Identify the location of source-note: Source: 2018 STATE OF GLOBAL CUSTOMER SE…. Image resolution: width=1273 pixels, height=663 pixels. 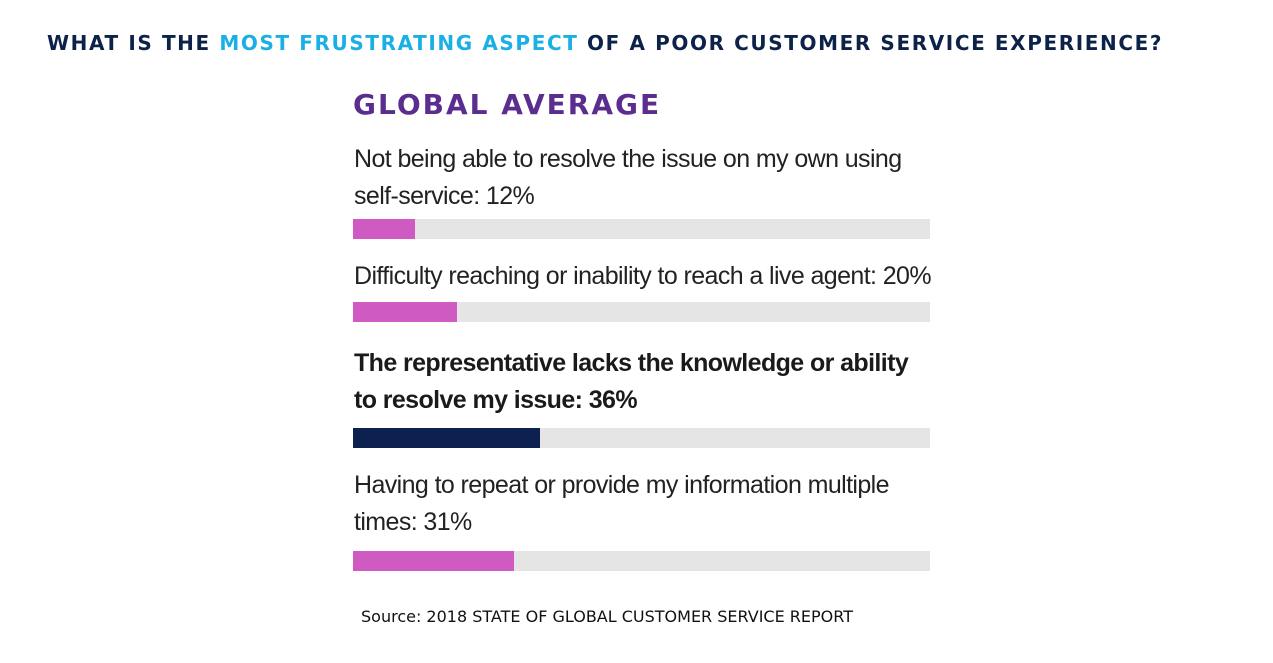
(607, 616).